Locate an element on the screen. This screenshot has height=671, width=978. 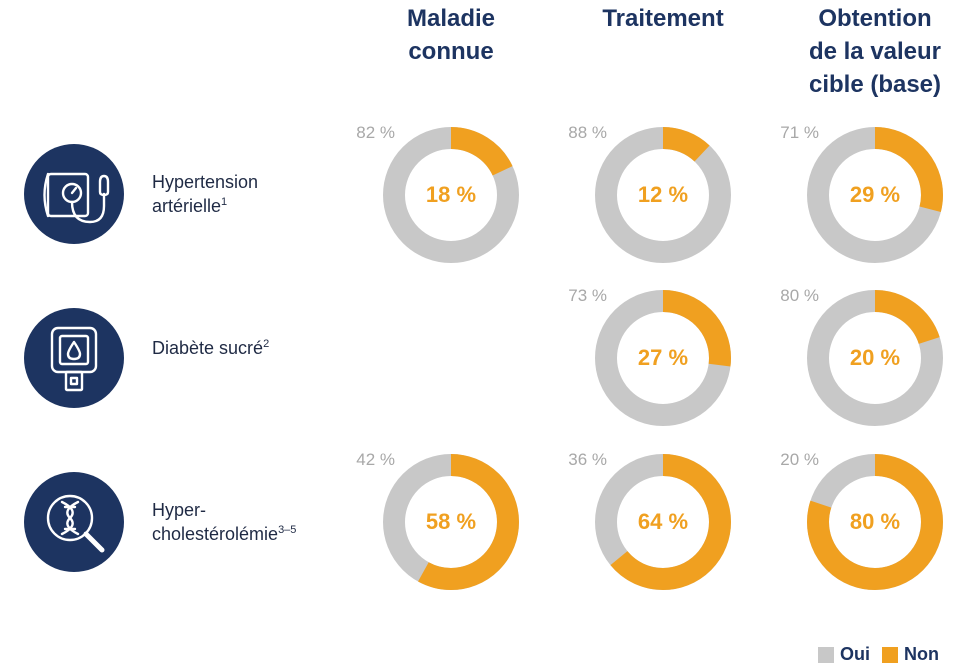
column-header-line: Maladie is located at coordinates (451, 18).